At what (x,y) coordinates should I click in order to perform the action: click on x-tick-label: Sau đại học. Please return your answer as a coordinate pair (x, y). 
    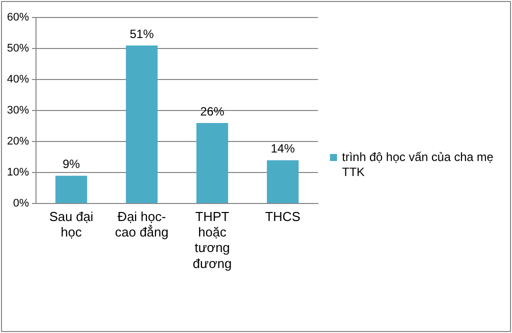
    Looking at the image, I should click on (71, 224).